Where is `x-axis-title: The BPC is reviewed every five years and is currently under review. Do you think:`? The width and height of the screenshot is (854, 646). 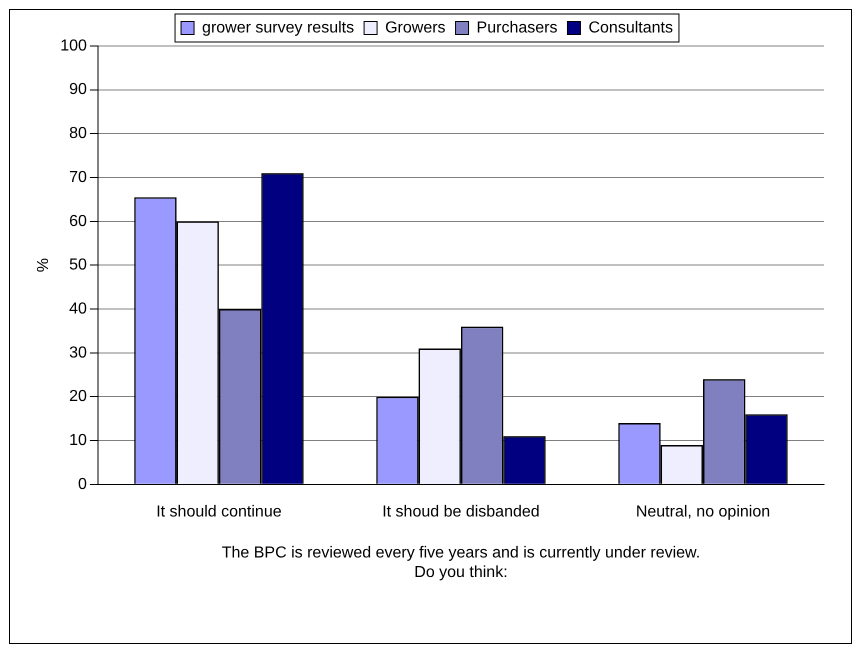
x-axis-title: The BPC is reviewed every five years and is currently under review. Do you think: is located at coordinates (461, 562).